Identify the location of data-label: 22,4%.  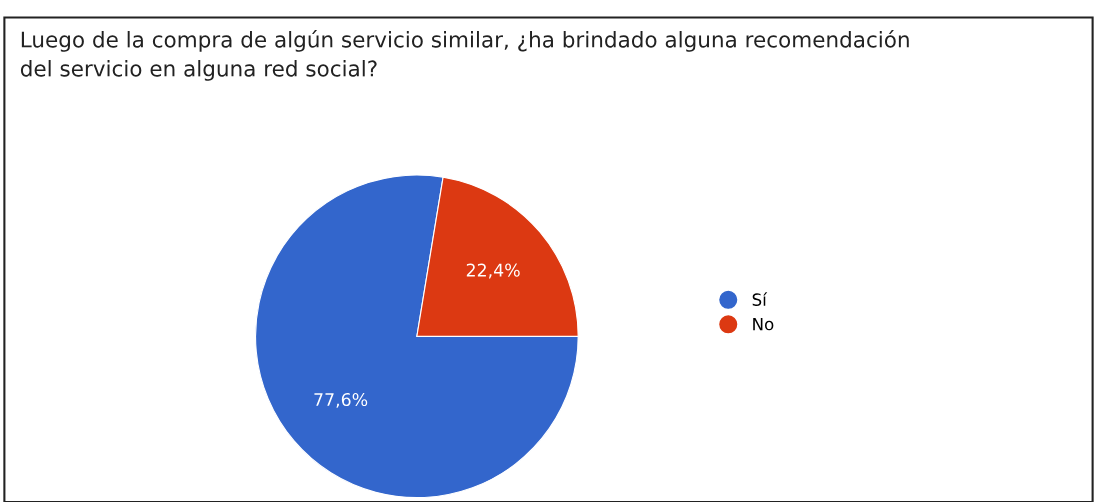
(493, 271).